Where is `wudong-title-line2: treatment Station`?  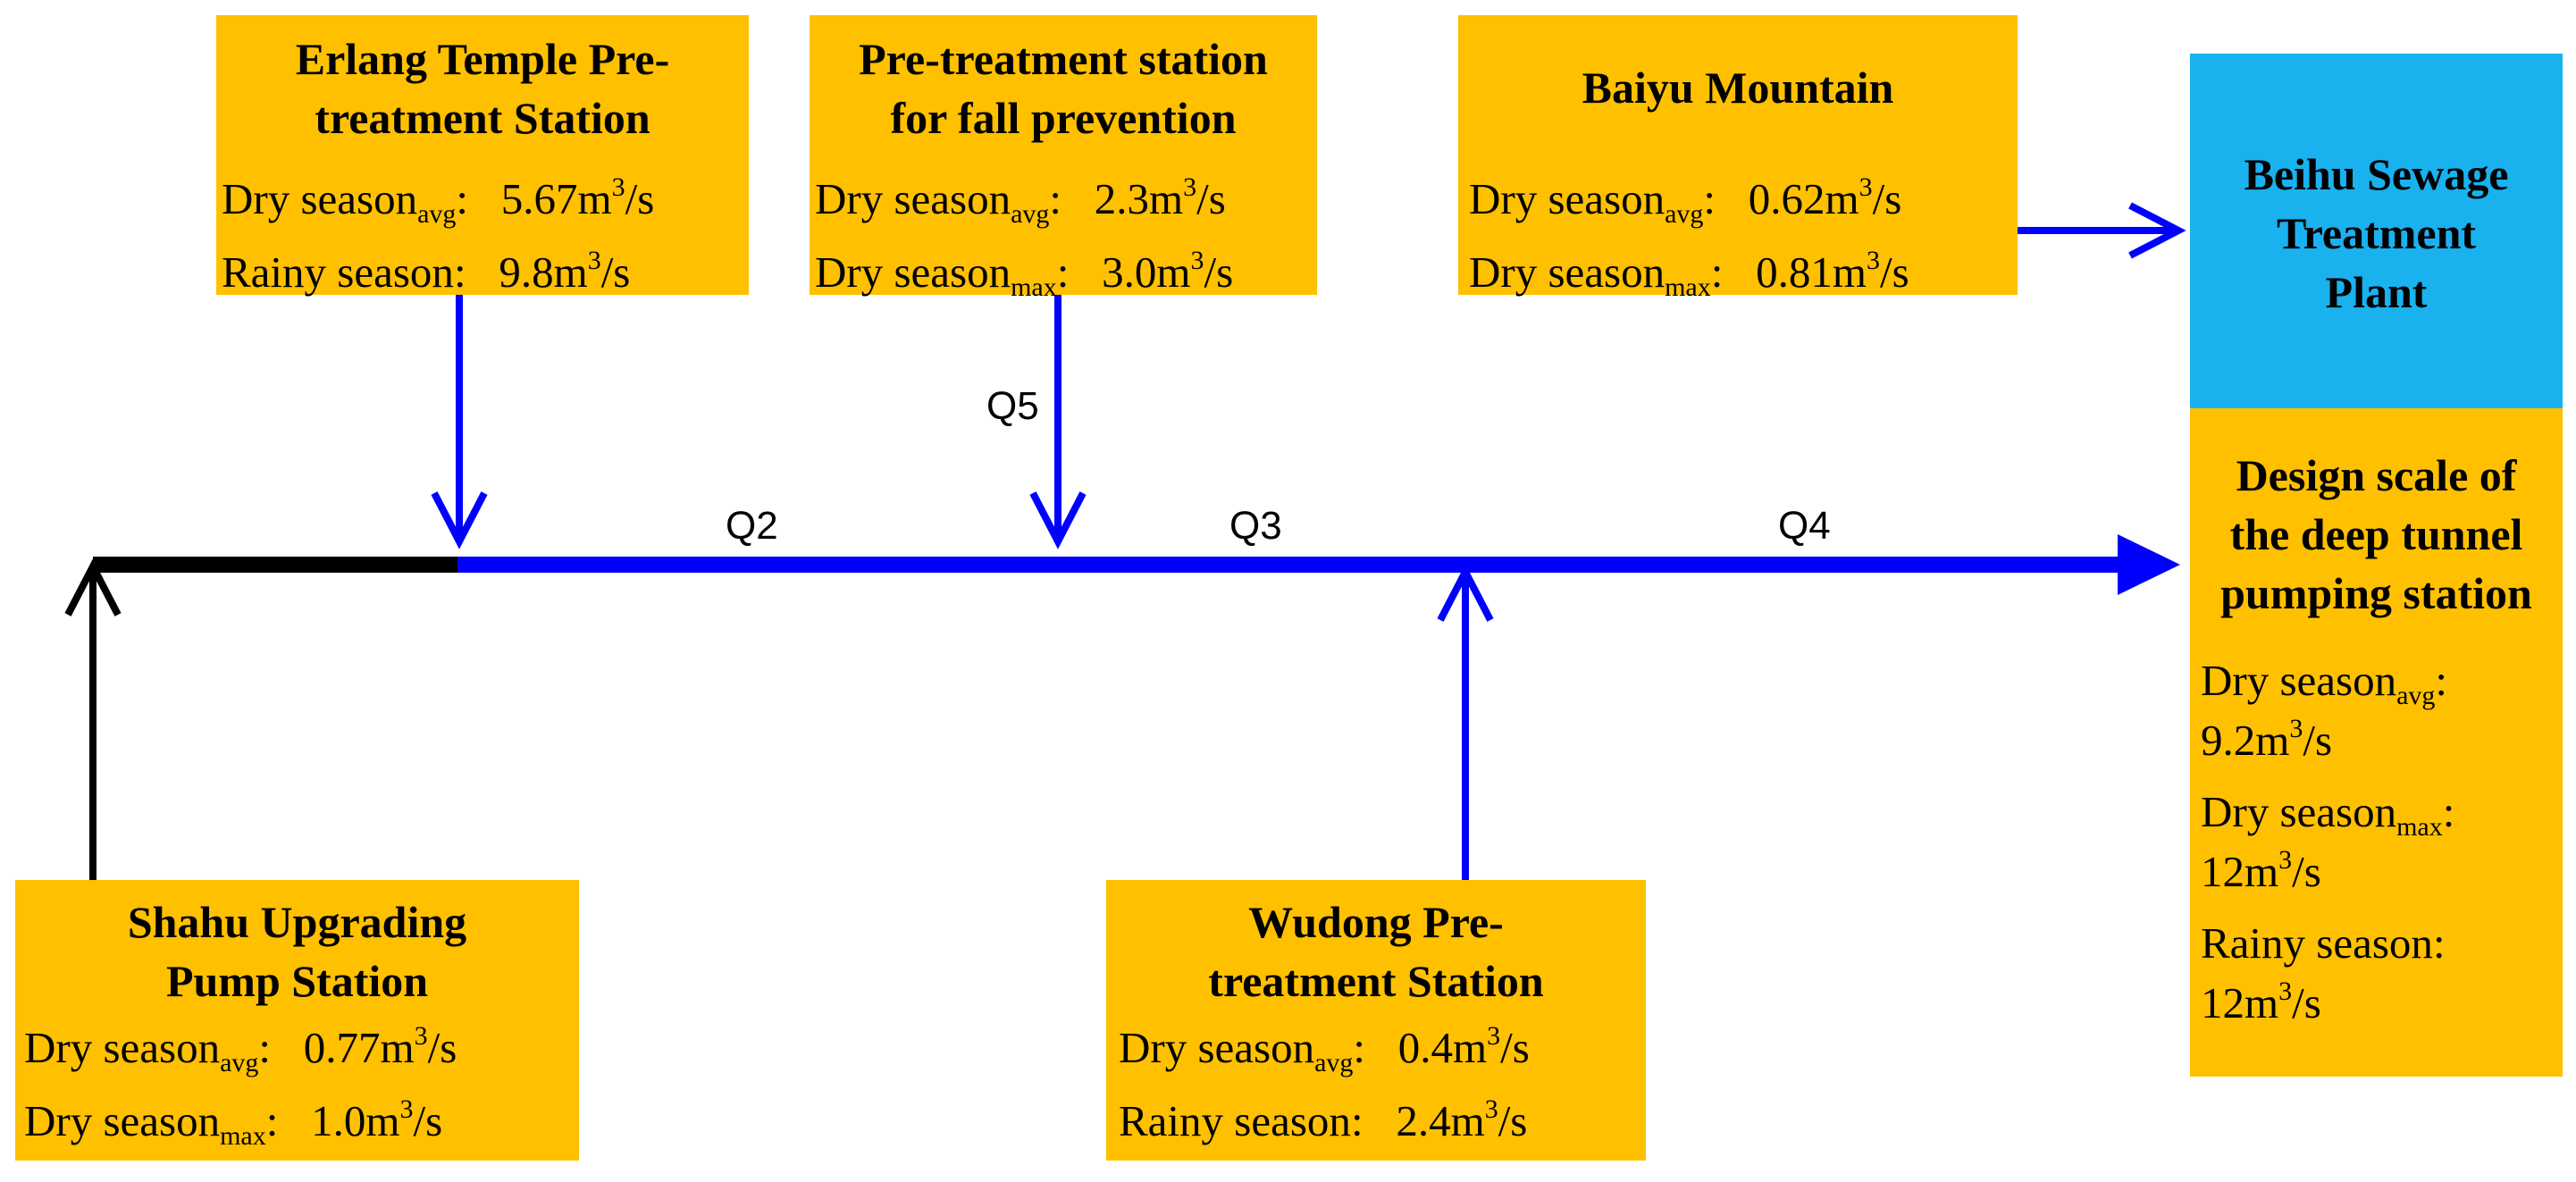
wudong-title-line2: treatment Station is located at coordinates (1376, 981).